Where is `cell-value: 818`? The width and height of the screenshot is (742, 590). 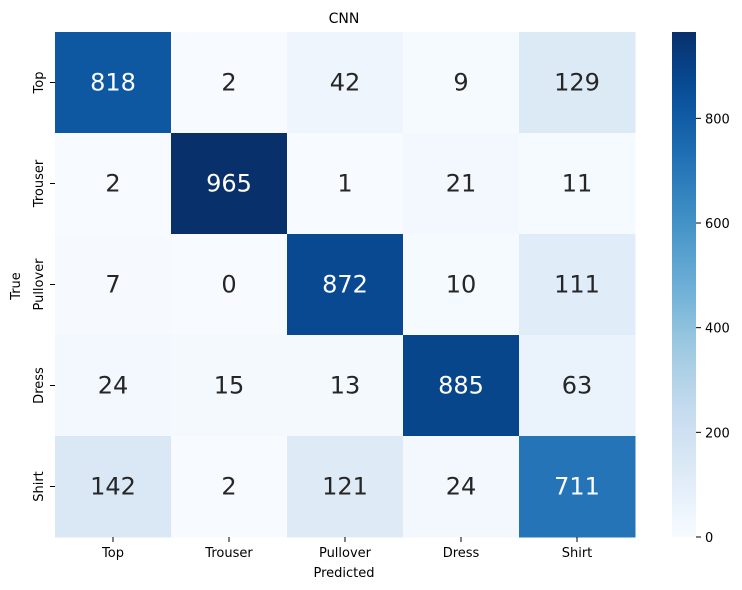 cell-value: 818 is located at coordinates (113, 83).